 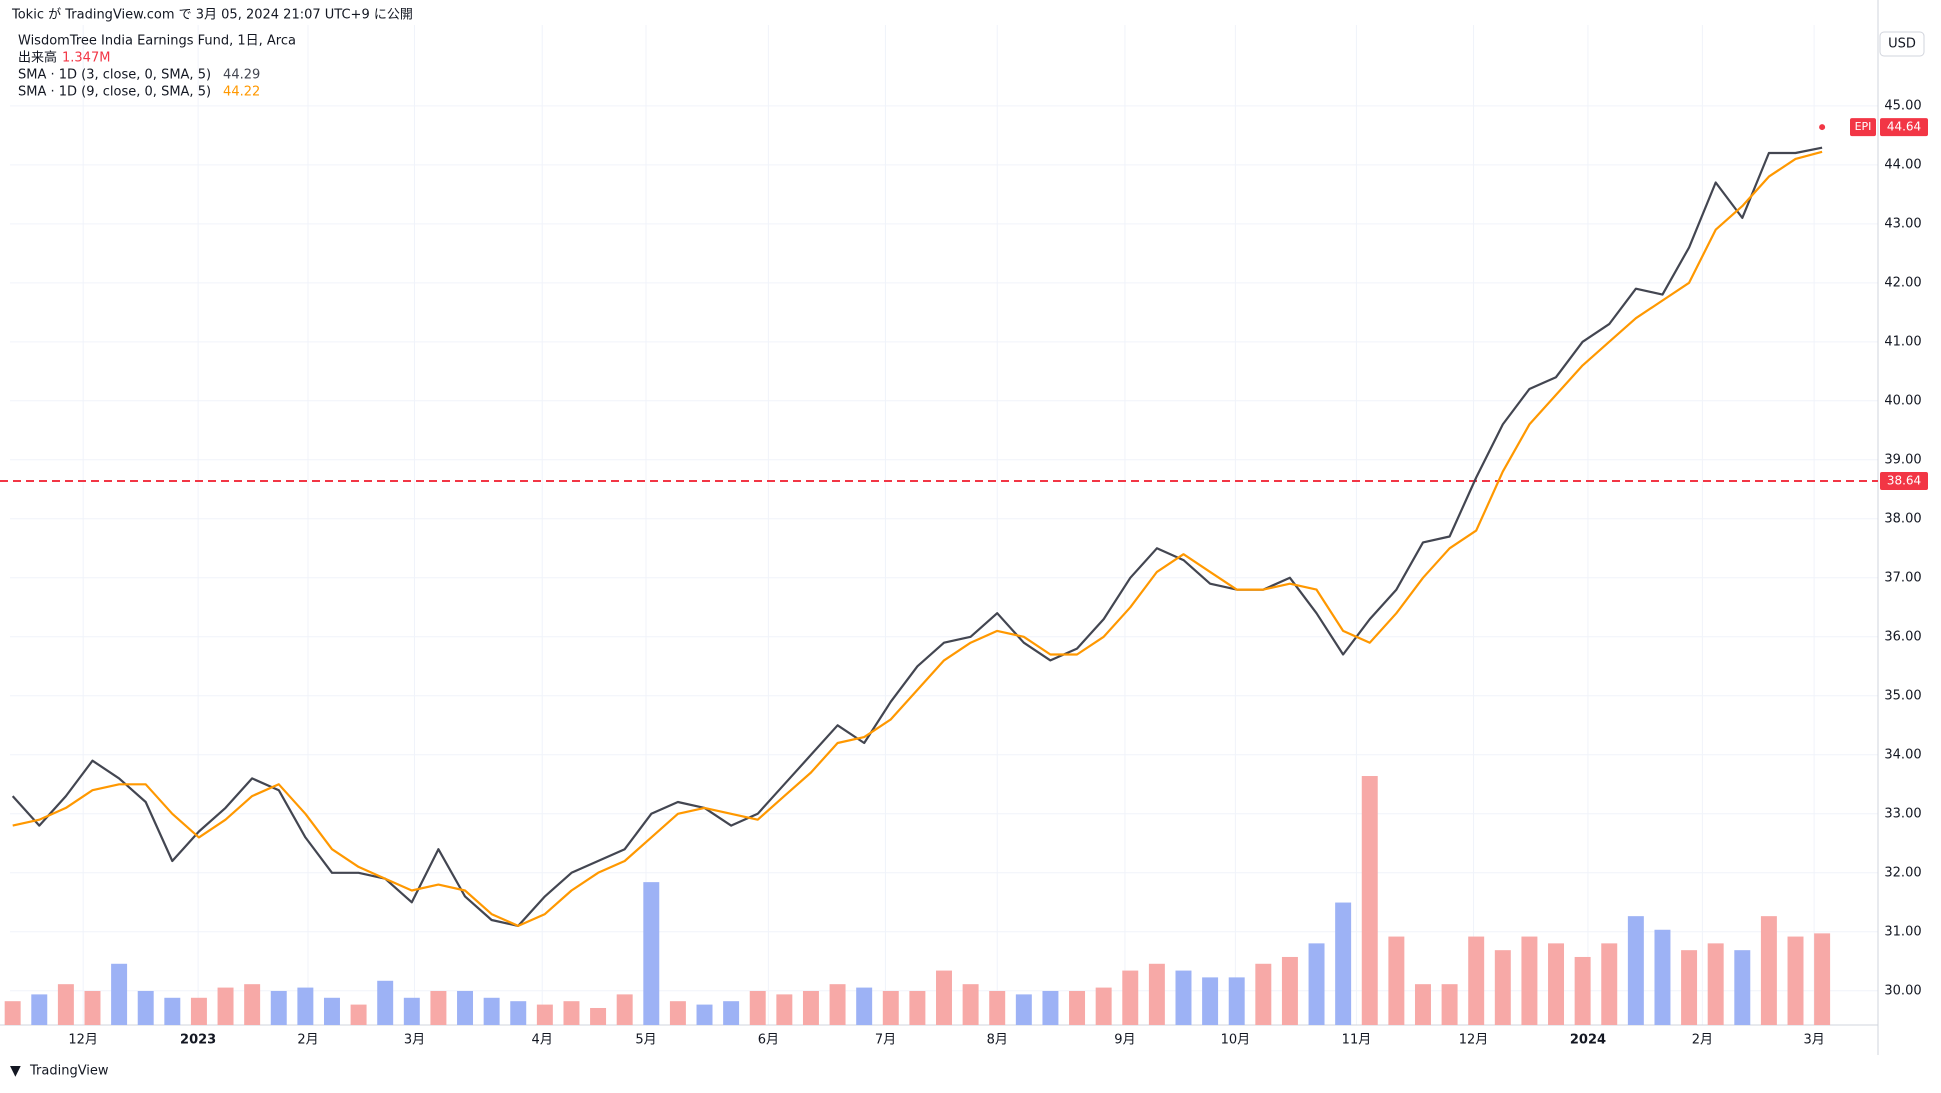 I want to click on price-tag, so click(x=1904, y=127).